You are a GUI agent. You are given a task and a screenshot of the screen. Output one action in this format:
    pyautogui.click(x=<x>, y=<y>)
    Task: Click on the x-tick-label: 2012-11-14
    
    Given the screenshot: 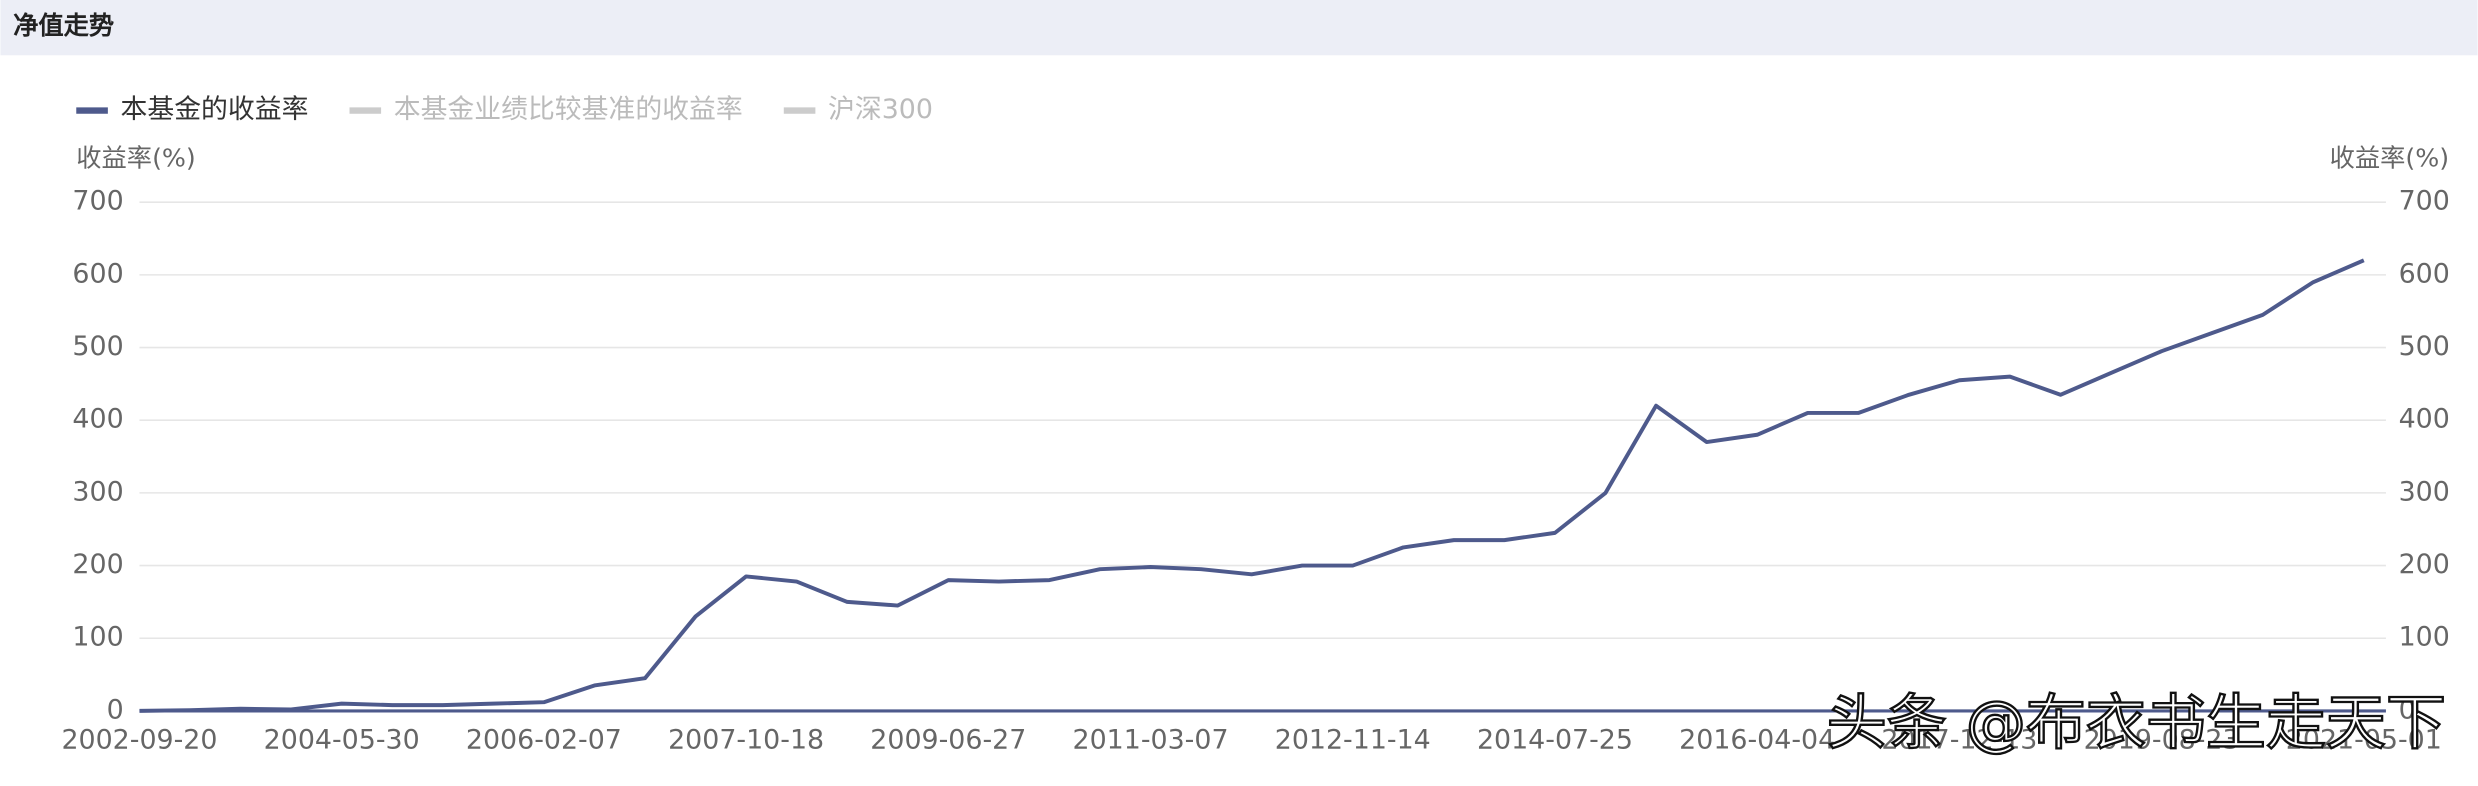 What is the action you would take?
    pyautogui.click(x=1353, y=739)
    